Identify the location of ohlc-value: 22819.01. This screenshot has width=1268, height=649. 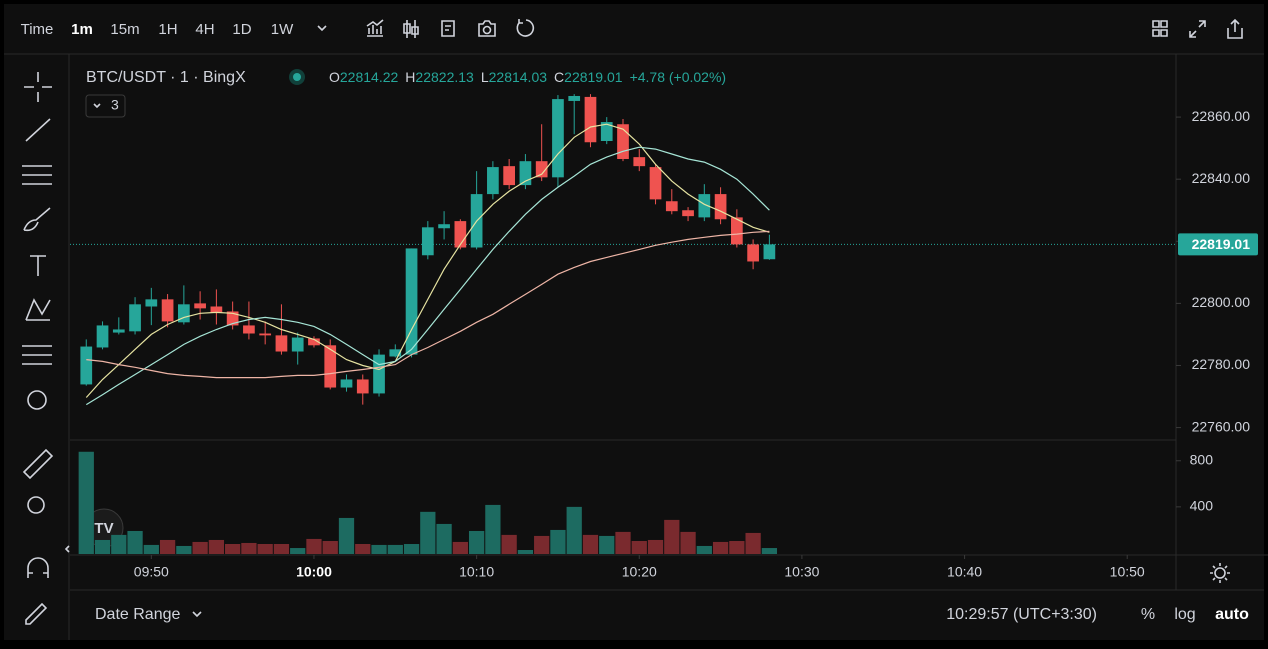
(593, 77).